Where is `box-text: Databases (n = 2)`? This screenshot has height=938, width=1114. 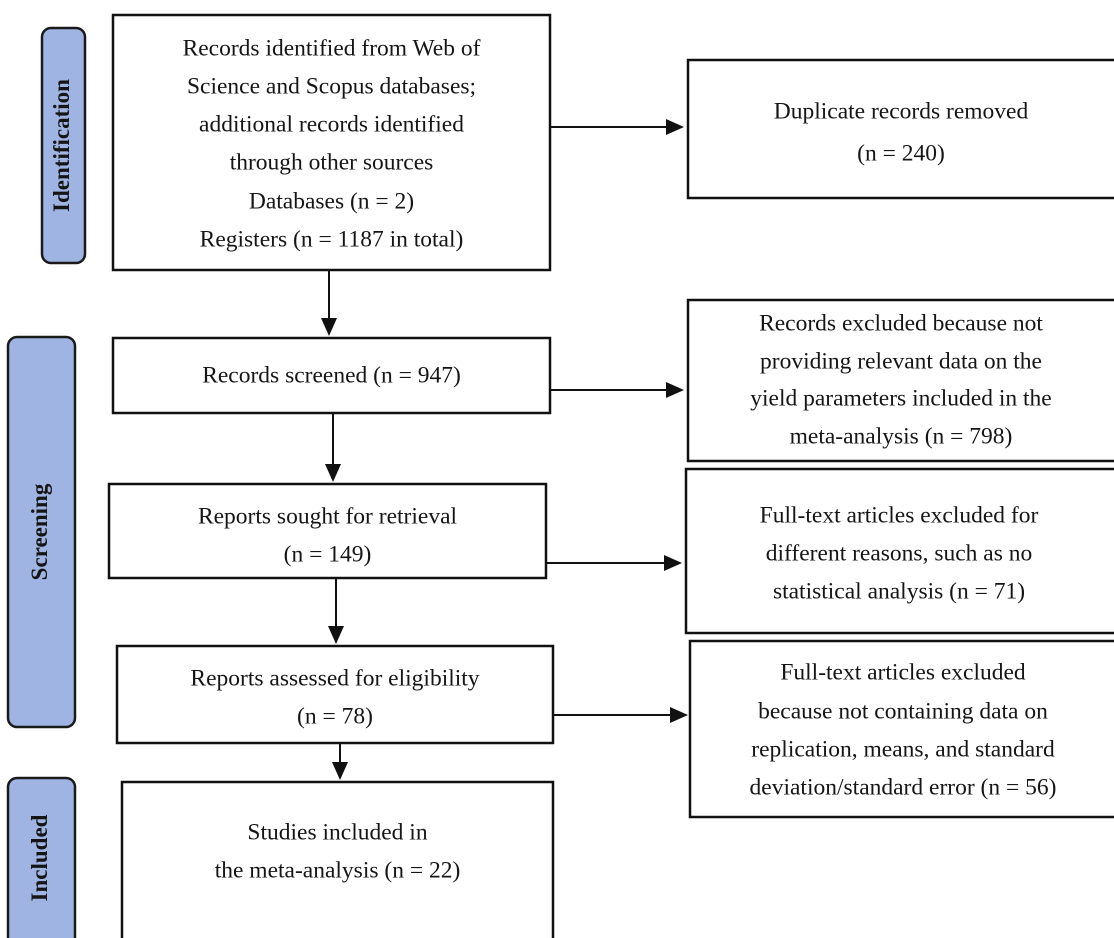 box-text: Databases (n = 2) is located at coordinates (331, 201).